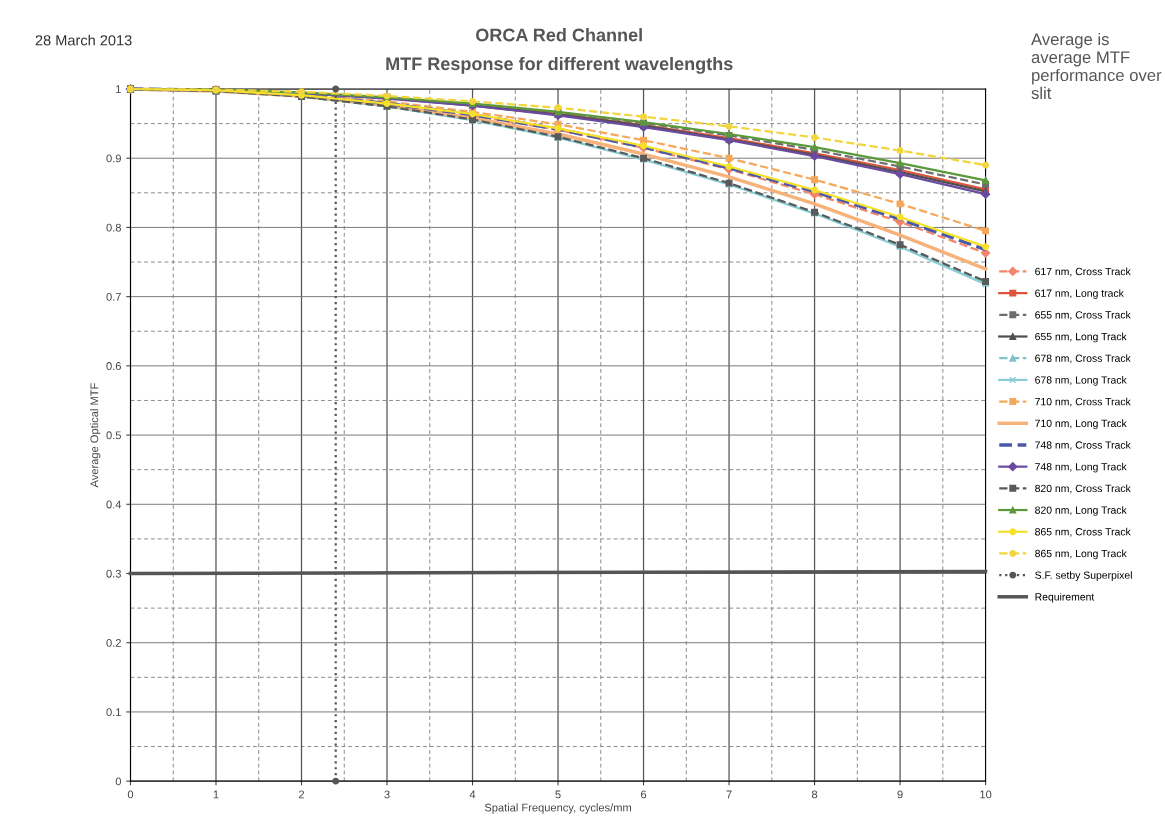 The height and width of the screenshot is (824, 1165). What do you see at coordinates (644, 794) in the screenshot?
I see `x-tick-label: 6` at bounding box center [644, 794].